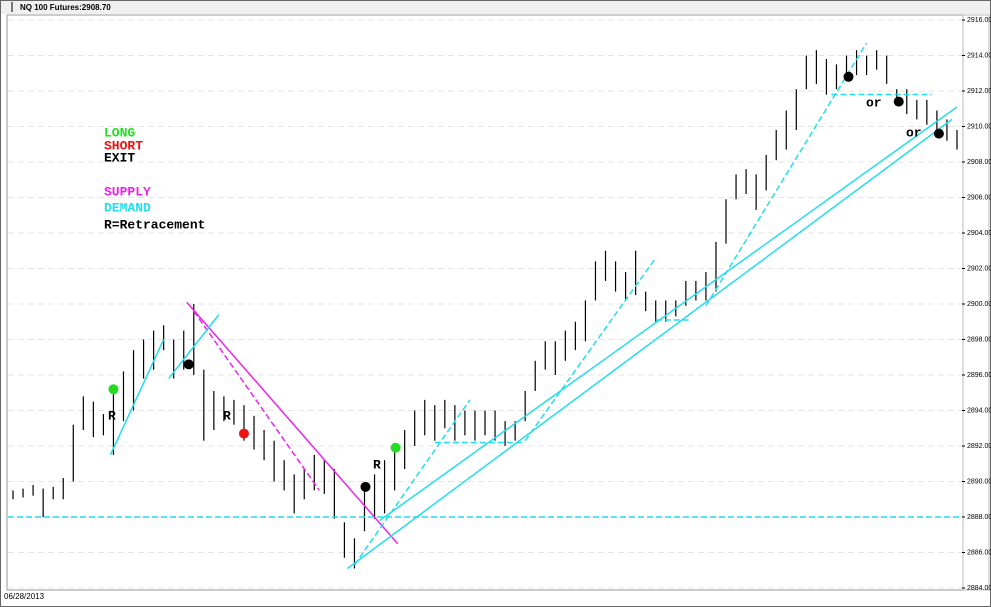 The width and height of the screenshot is (991, 607). Describe the element at coordinates (979, 91) in the screenshot. I see `y-tick-label: 2912.00` at that location.